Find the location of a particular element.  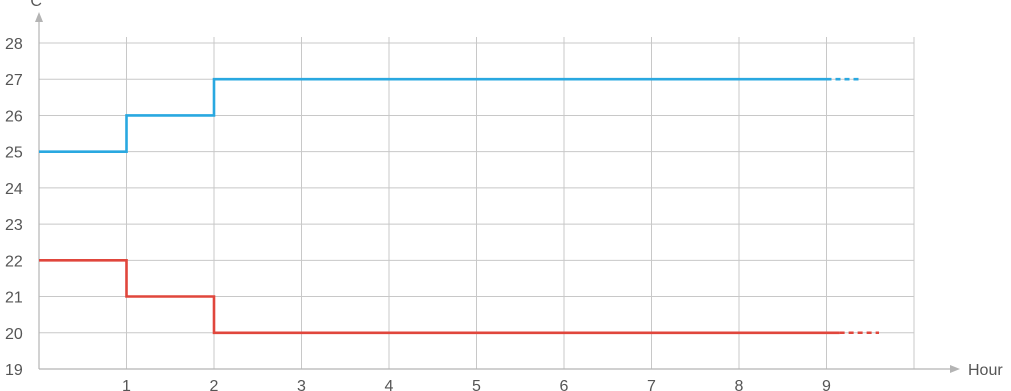

x-tick-label: 5 is located at coordinates (476, 384).